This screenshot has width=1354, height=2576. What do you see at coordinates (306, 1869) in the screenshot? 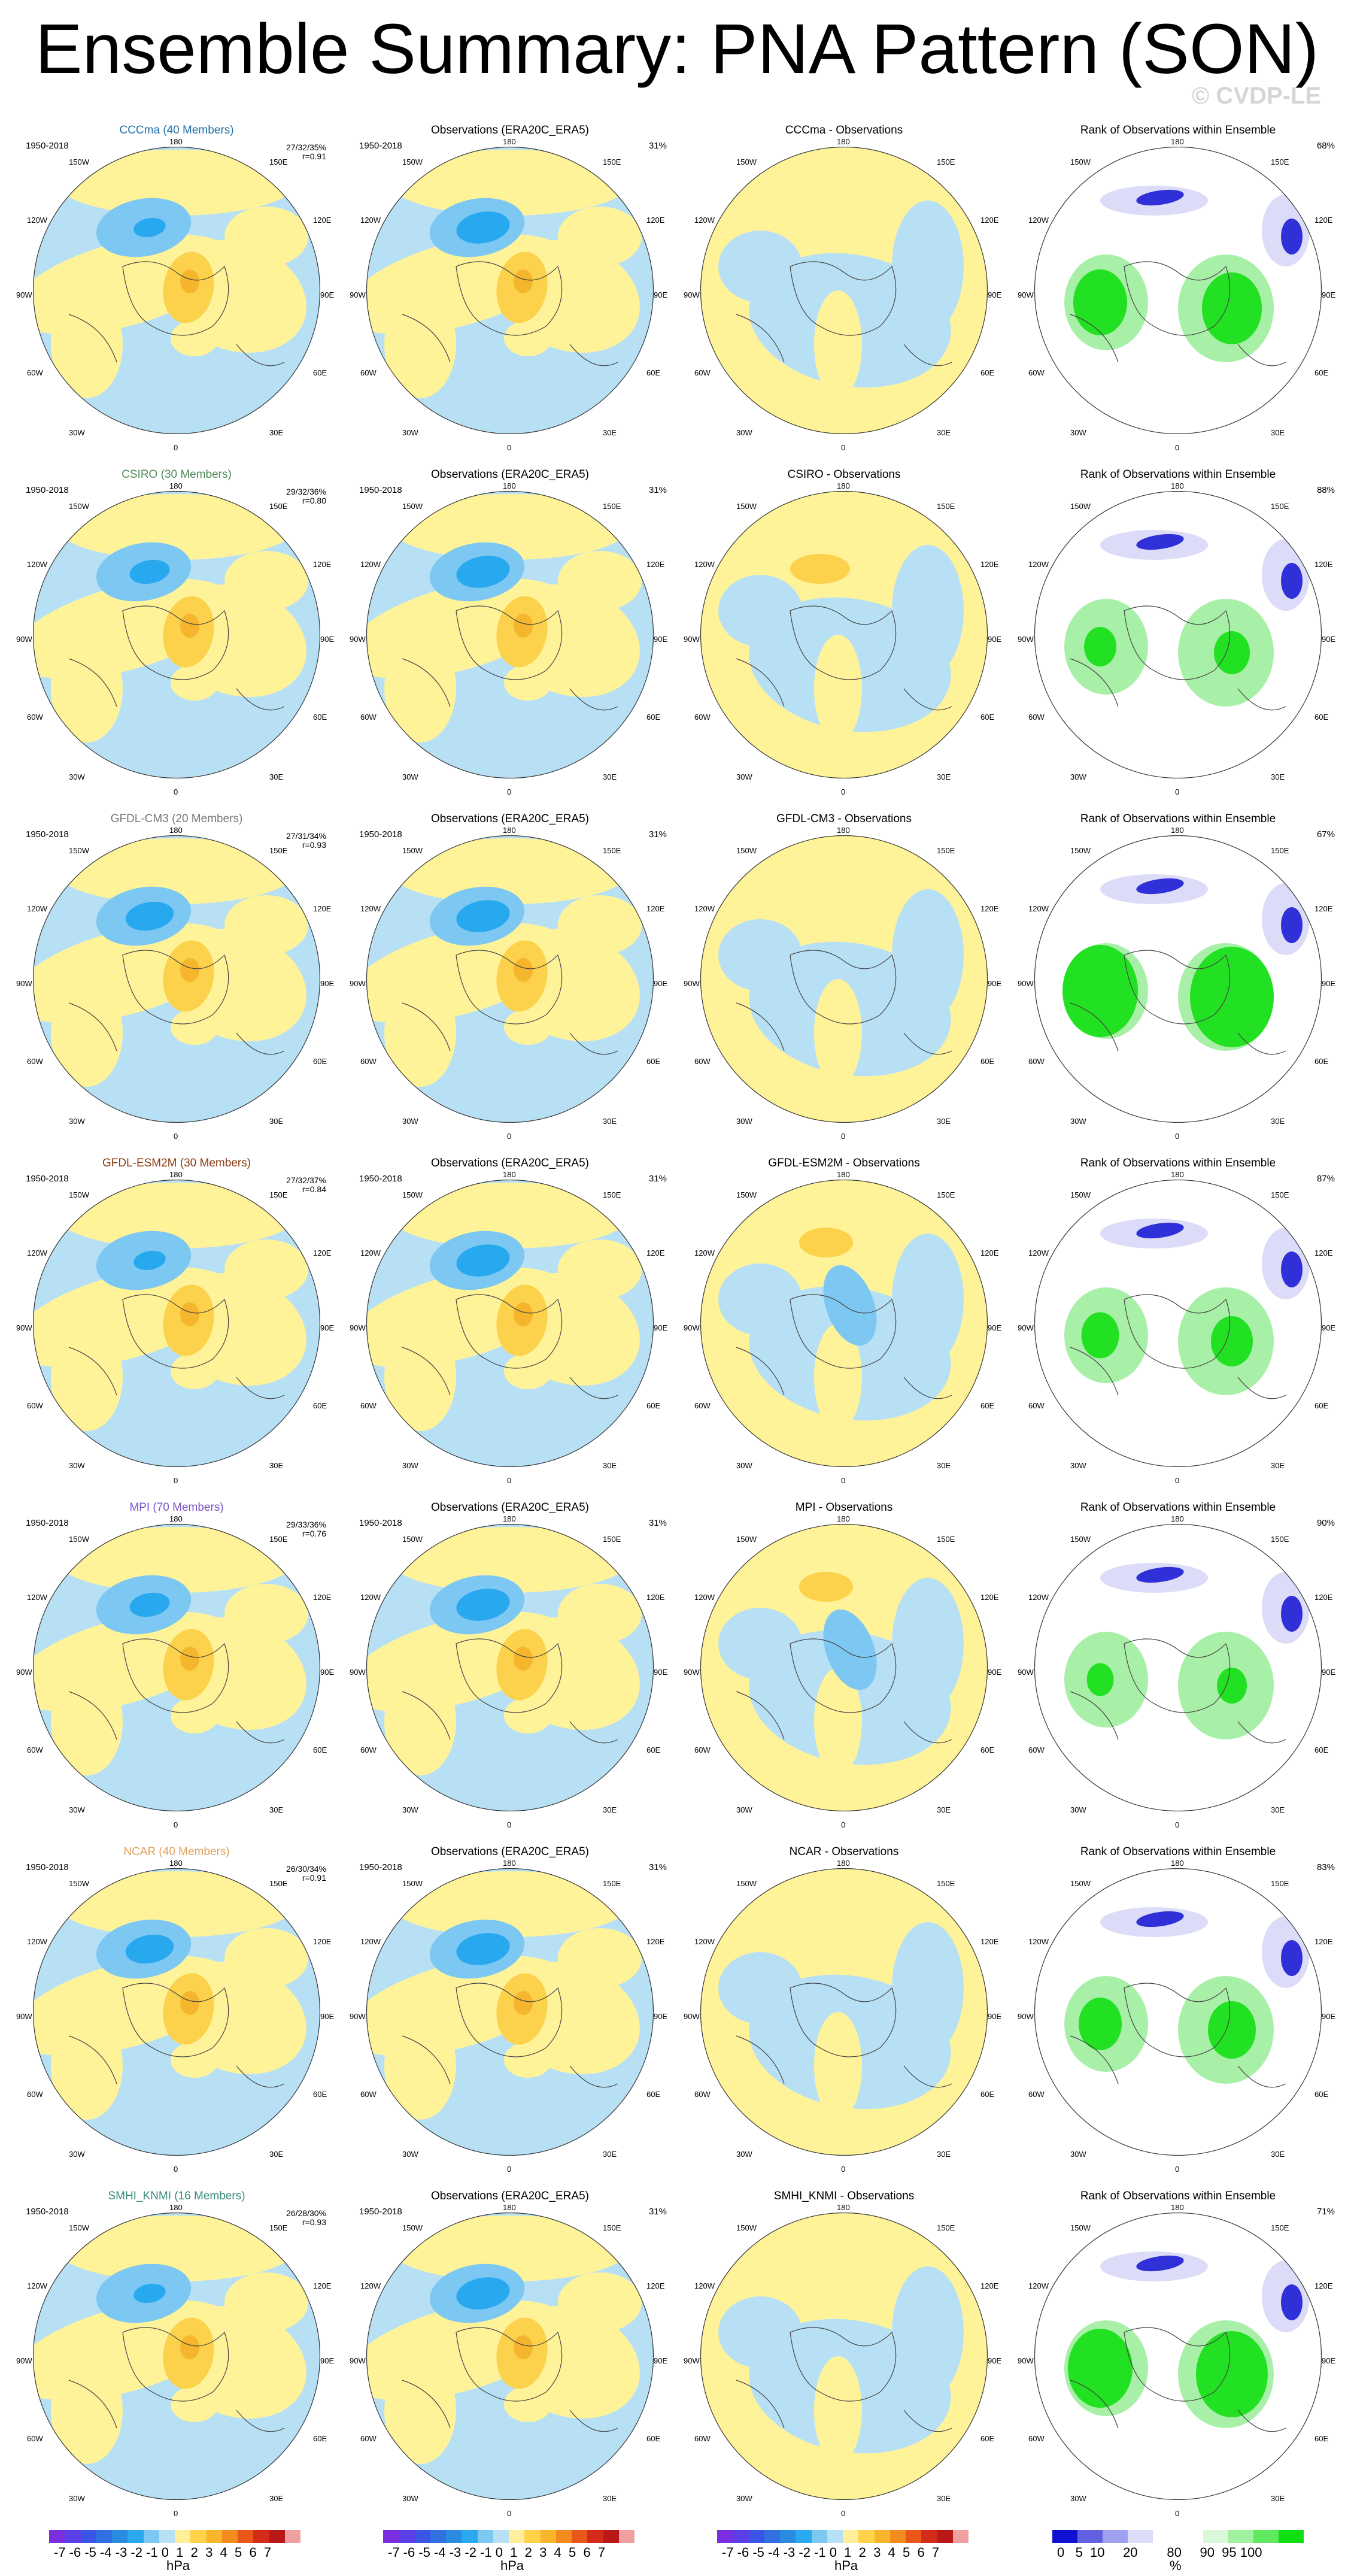
I see `stats-spread: 26/30/34%` at bounding box center [306, 1869].